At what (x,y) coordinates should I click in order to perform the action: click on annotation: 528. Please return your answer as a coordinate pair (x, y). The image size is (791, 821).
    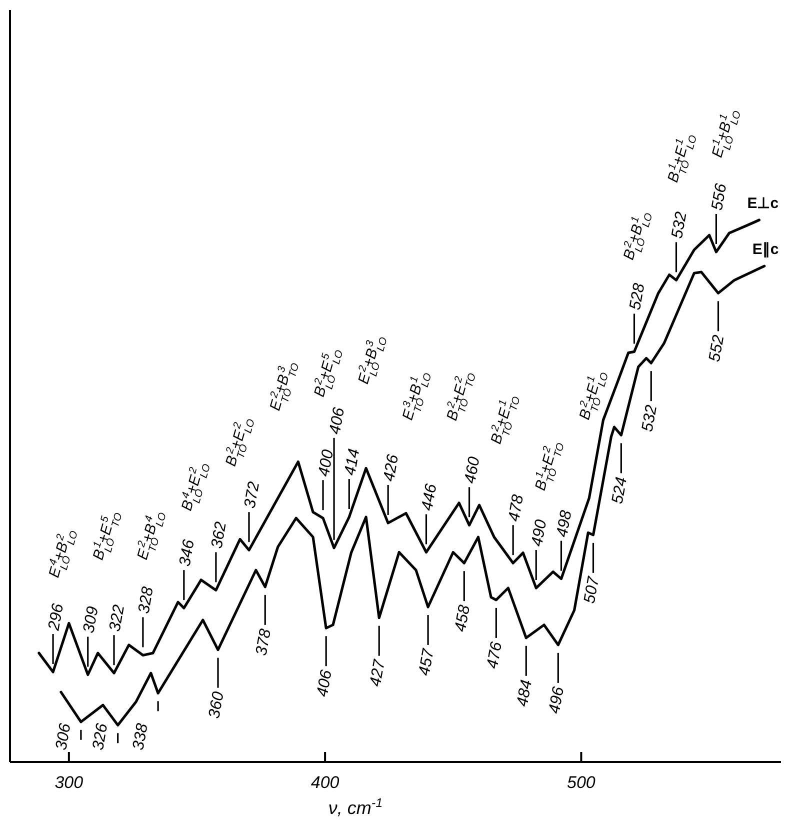
    Looking at the image, I should click on (637, 297).